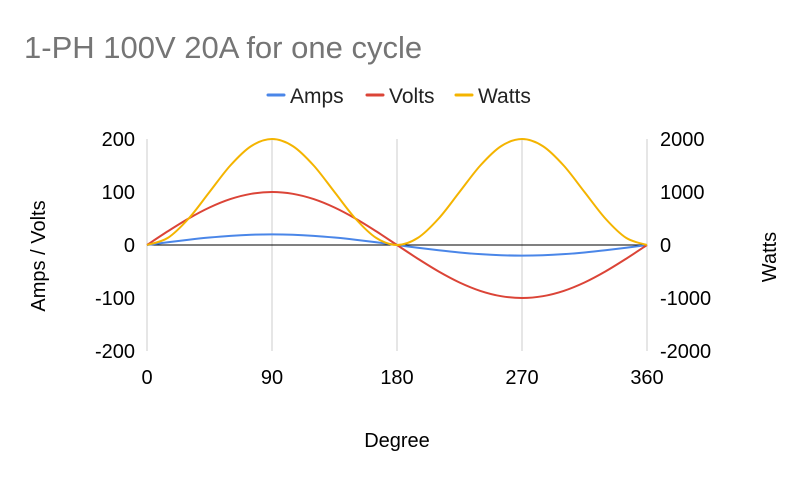  I want to click on y-tick-label: -100, so click(115, 299).